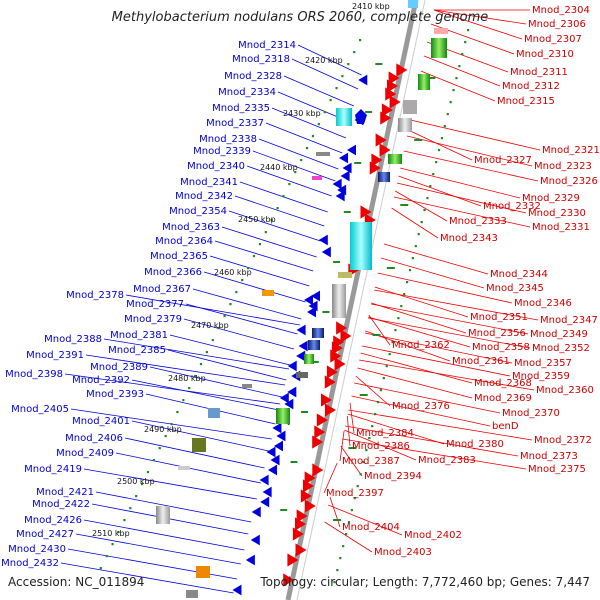 Image resolution: width=600 pixels, height=600 pixels. What do you see at coordinates (241, 108) in the screenshot?
I see `left-gene-label: Mnod_2335` at bounding box center [241, 108].